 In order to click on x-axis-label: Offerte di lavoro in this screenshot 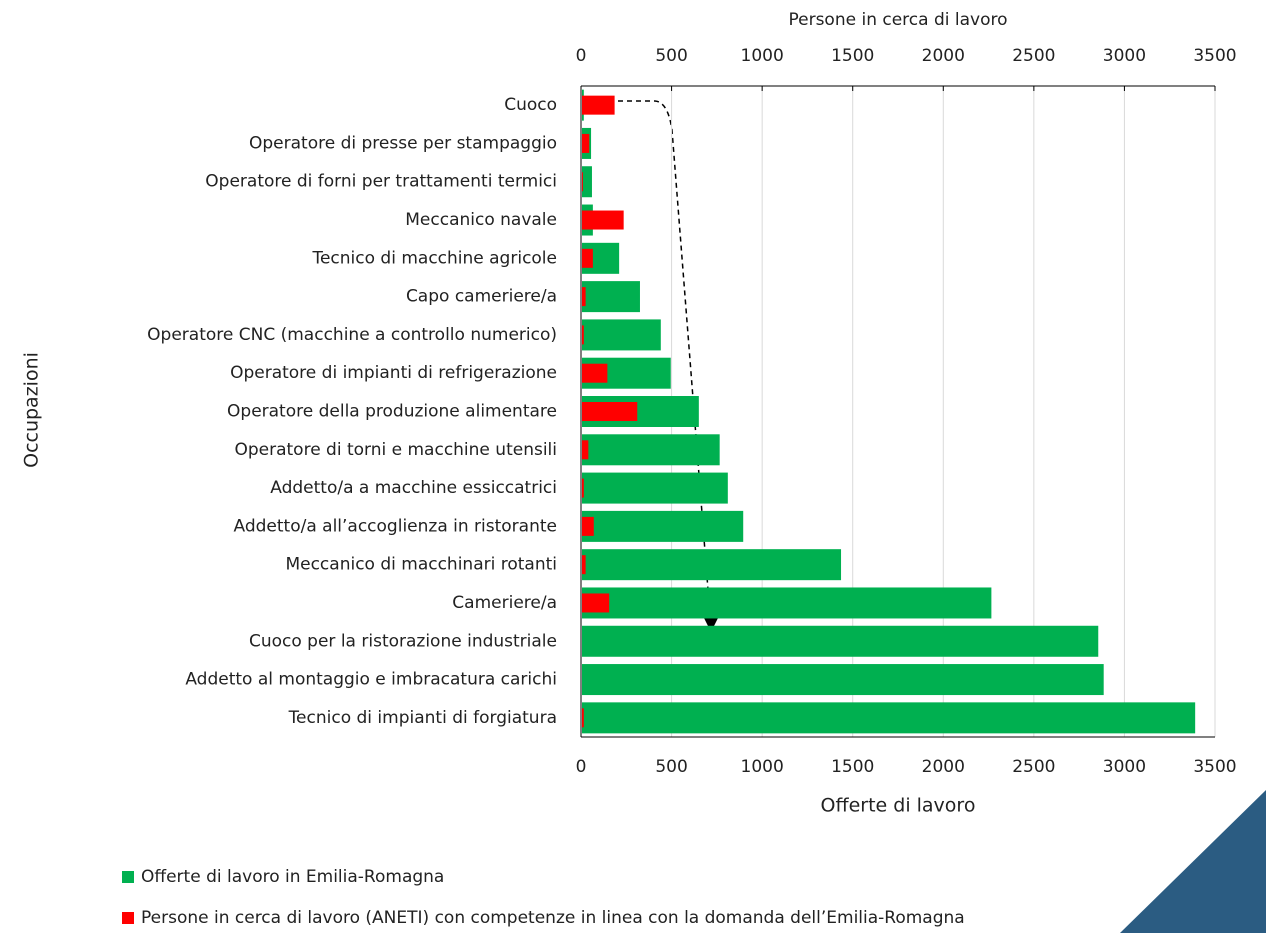, I will do `click(898, 806)`.